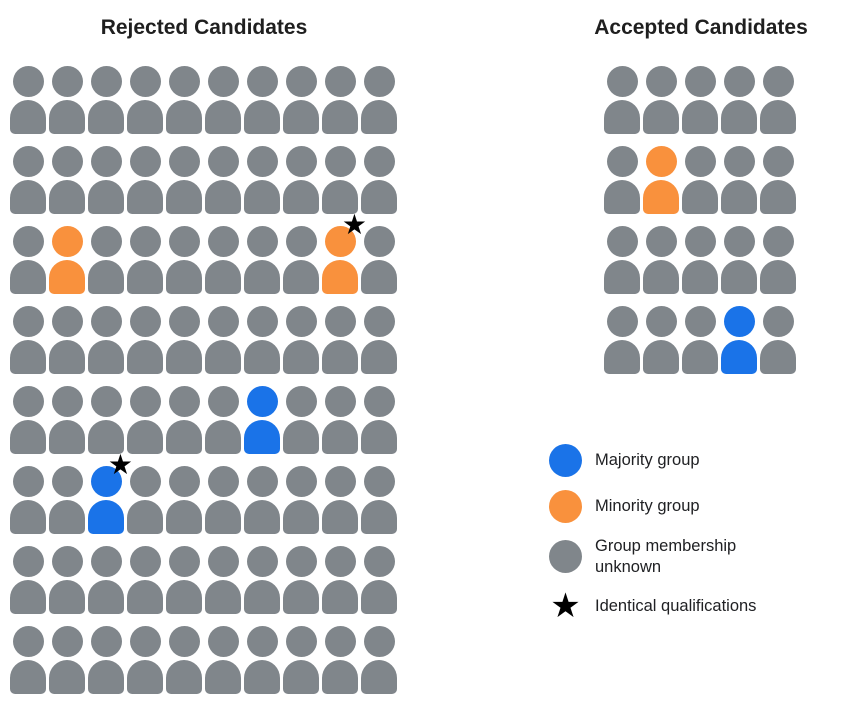 The image size is (856, 707). Describe the element at coordinates (676, 606) in the screenshot. I see `legend-label: Identical qualifications` at that location.